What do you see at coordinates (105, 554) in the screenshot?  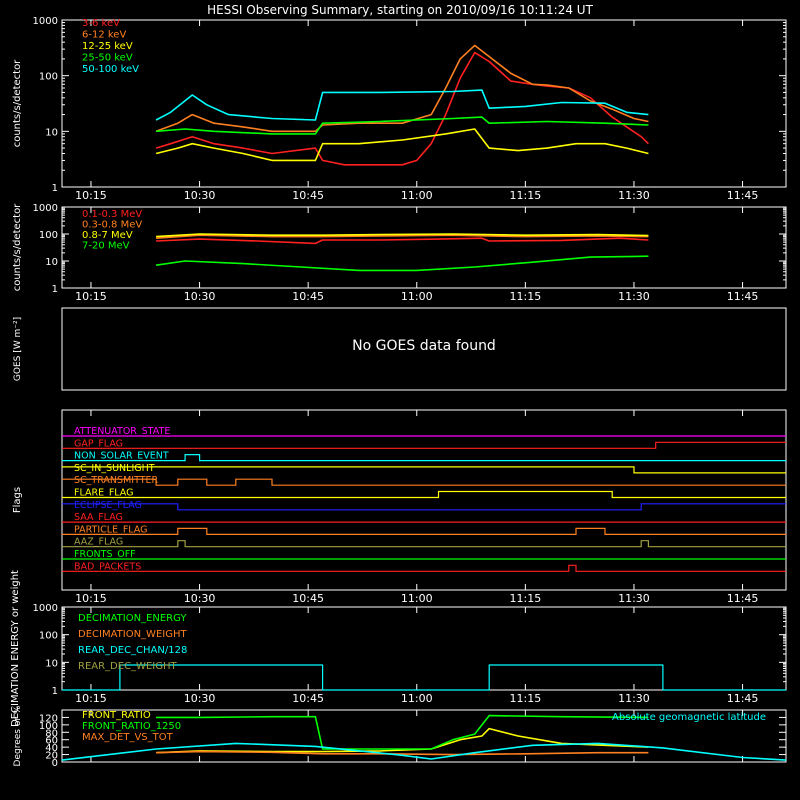 I see `flag-label-10: FRONTS_OFF` at bounding box center [105, 554].